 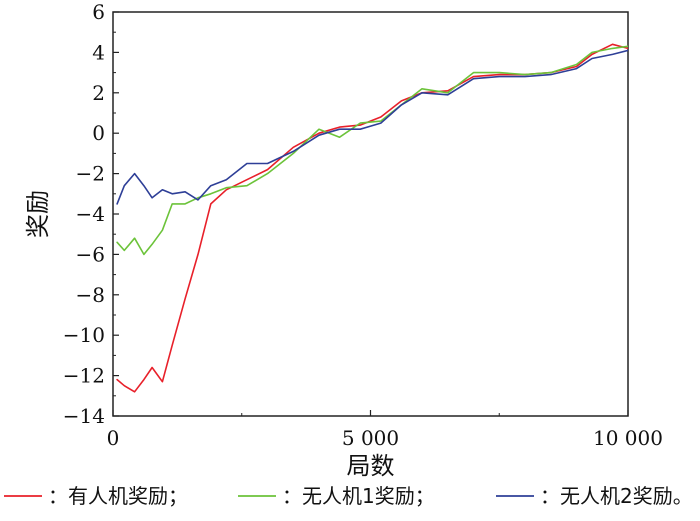 I want to click on y-tick-label: −8, so click(x=90, y=295).